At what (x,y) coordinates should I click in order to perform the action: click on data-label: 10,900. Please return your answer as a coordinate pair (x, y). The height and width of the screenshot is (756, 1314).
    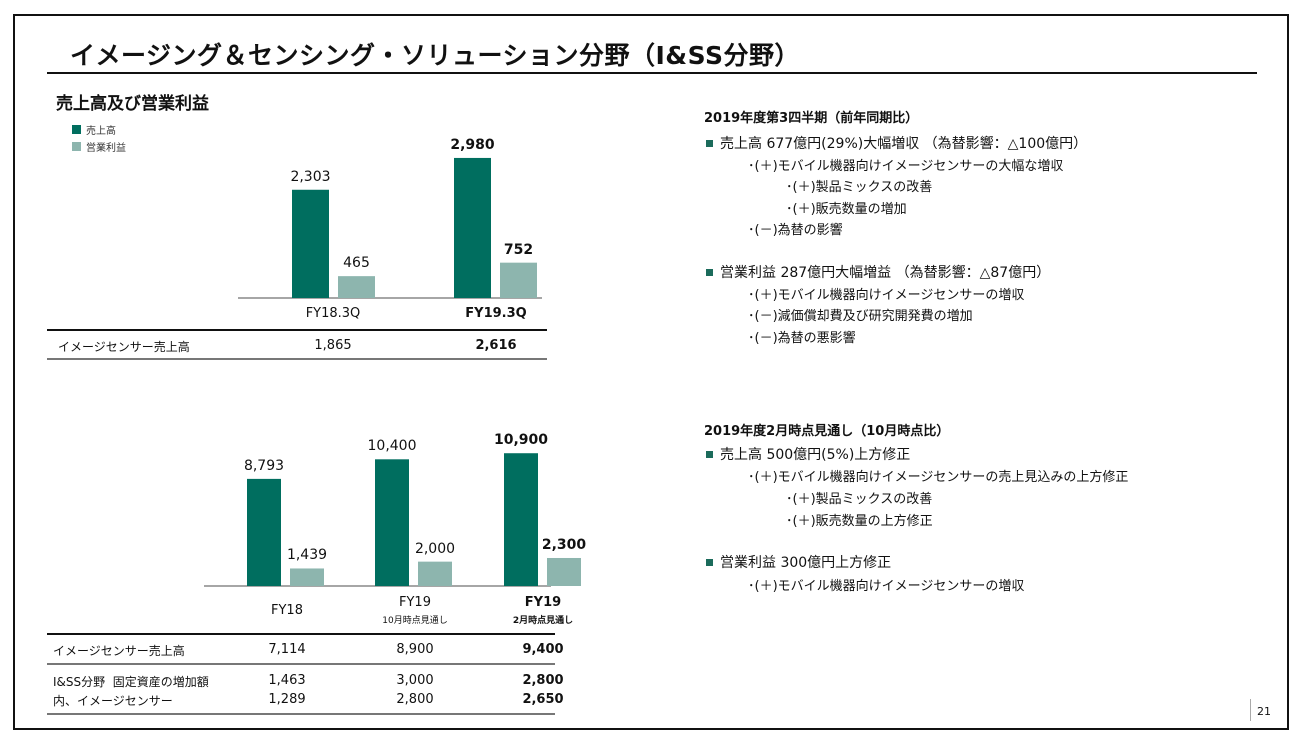
    Looking at the image, I should click on (521, 440).